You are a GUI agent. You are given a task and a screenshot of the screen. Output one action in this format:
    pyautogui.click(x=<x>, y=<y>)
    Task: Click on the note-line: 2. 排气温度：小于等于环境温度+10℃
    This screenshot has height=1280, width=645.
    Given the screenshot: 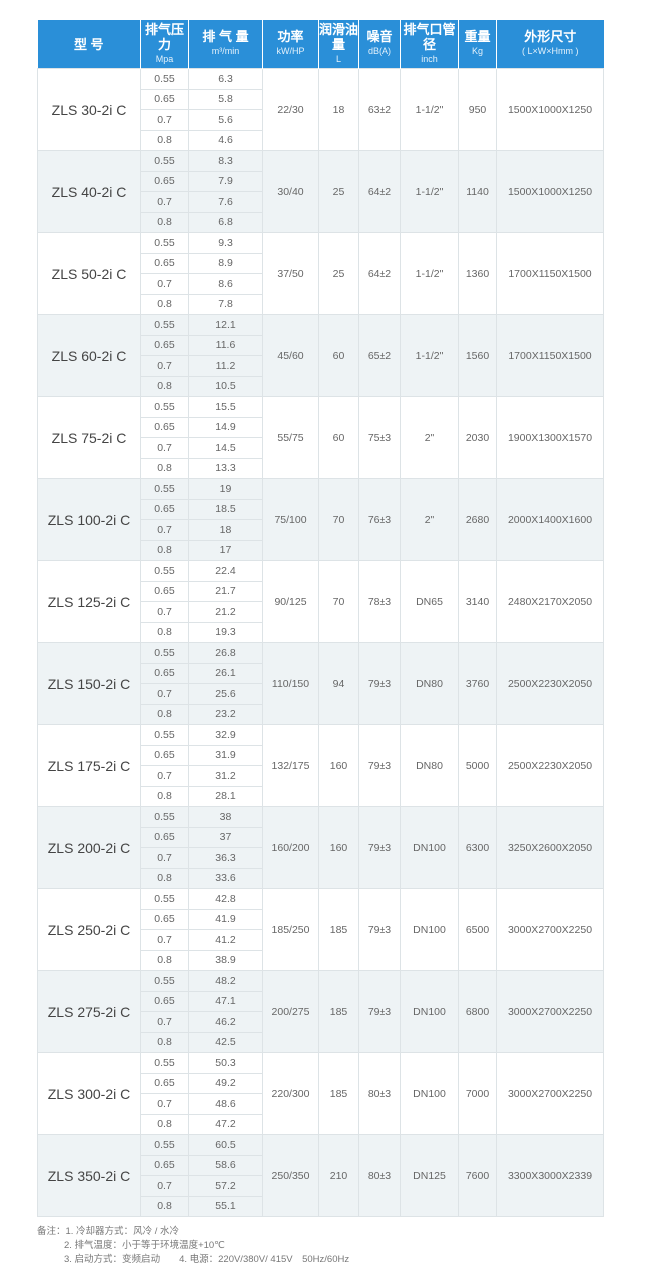 What is the action you would take?
    pyautogui.click(x=144, y=1245)
    